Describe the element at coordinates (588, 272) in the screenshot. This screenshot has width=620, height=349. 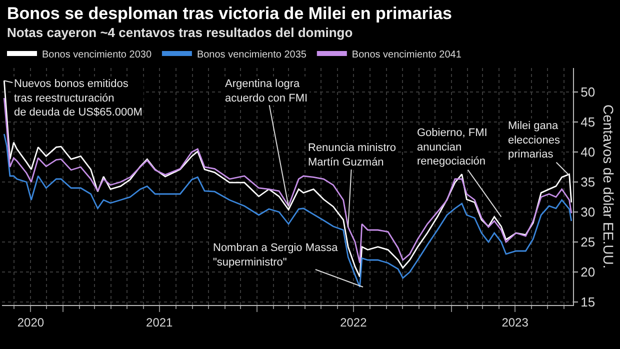
I see `y-tick-label: 20` at that location.